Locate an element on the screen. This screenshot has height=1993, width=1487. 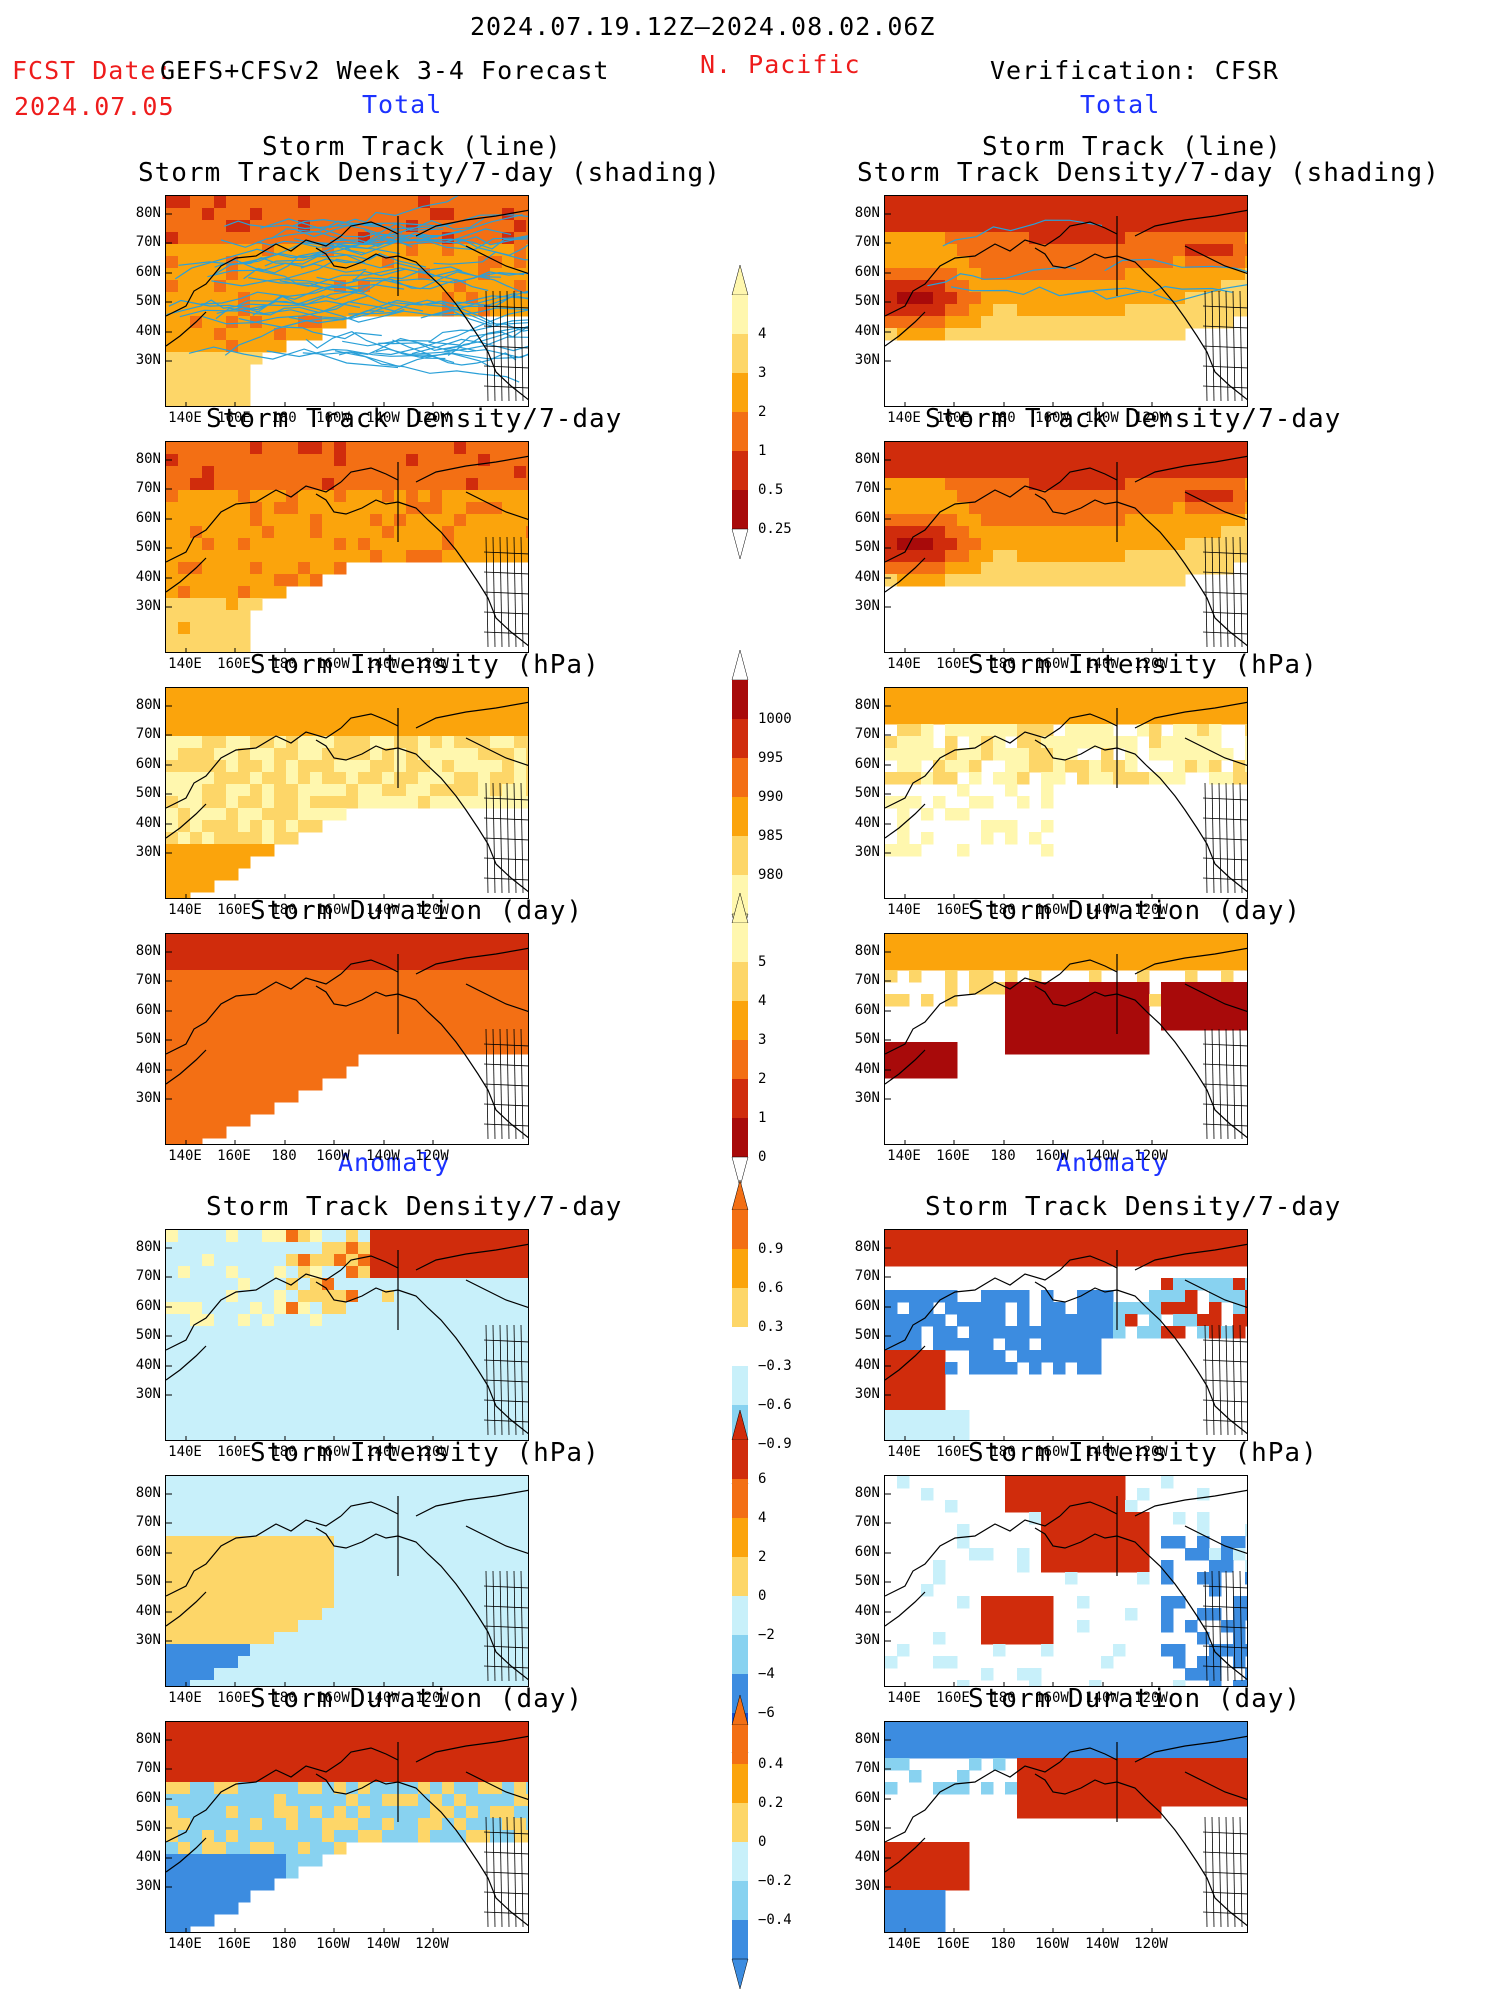
forecast-duration-map is located at coordinates (347, 1039).